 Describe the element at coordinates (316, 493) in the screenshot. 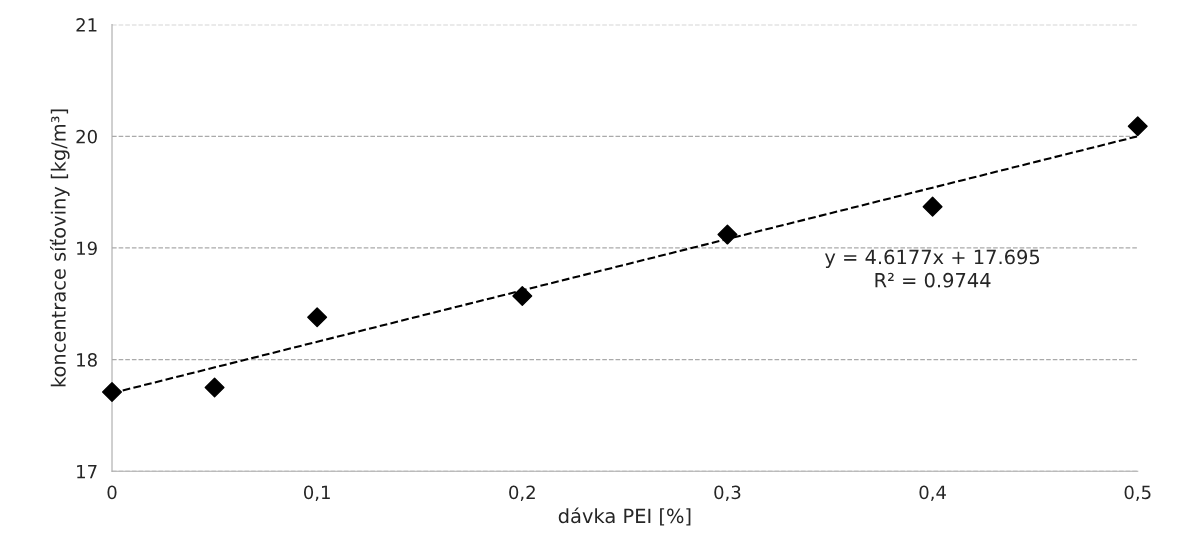

I see `x-tick-label: 0,1` at that location.